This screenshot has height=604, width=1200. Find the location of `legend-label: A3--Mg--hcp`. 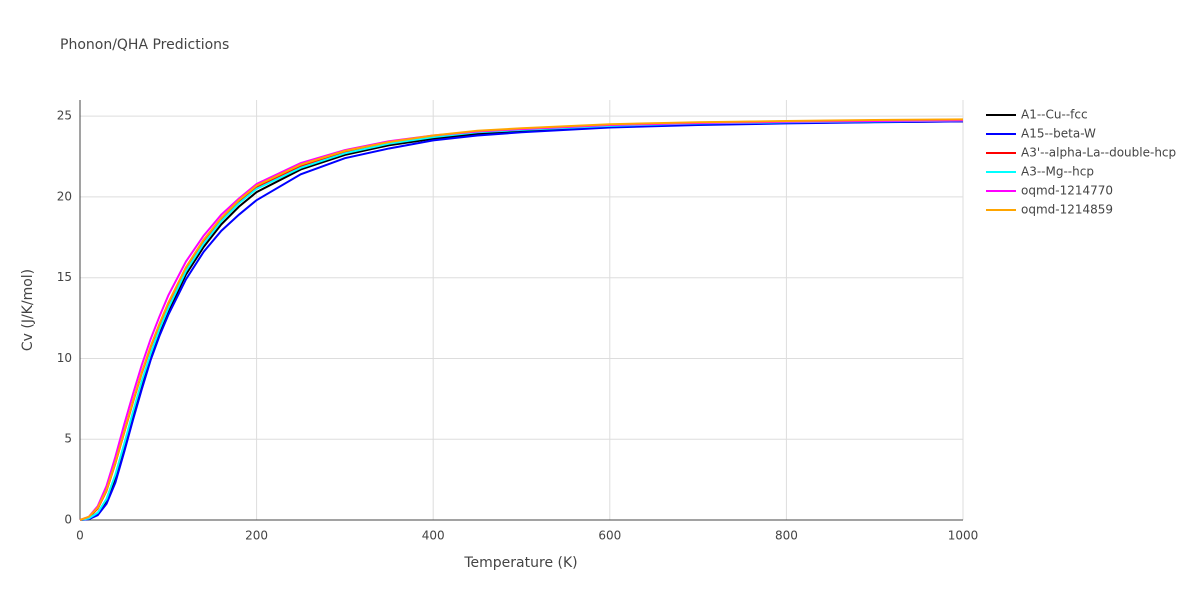

legend-label: A3--Mg--hcp is located at coordinates (1057, 172).